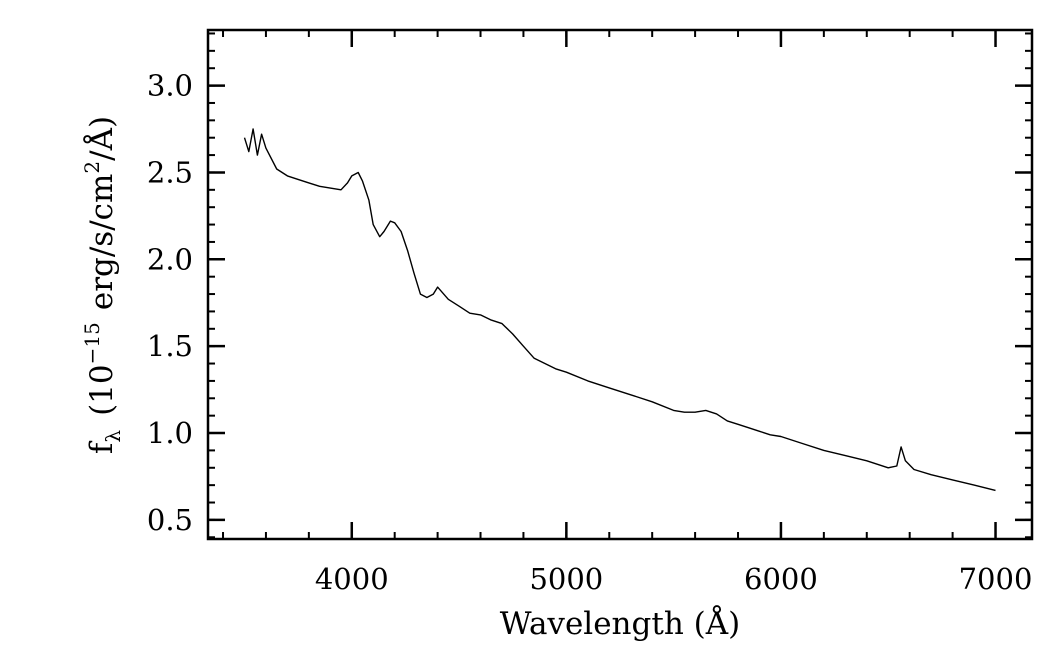  What do you see at coordinates (102, 390) in the screenshot?
I see `y-axis-title-open: (10` at bounding box center [102, 390].